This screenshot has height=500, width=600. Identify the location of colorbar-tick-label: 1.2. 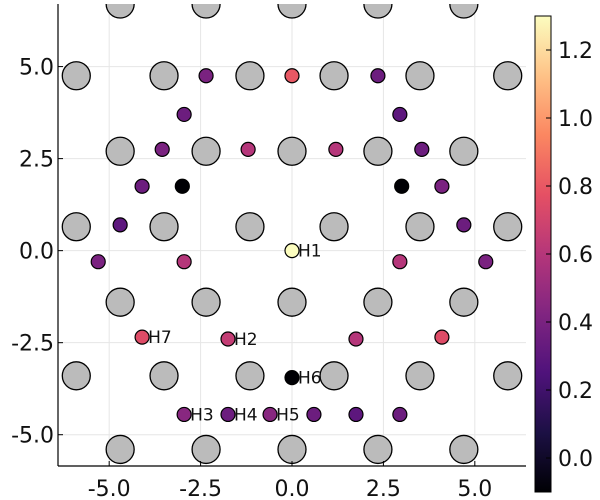
(575, 51).